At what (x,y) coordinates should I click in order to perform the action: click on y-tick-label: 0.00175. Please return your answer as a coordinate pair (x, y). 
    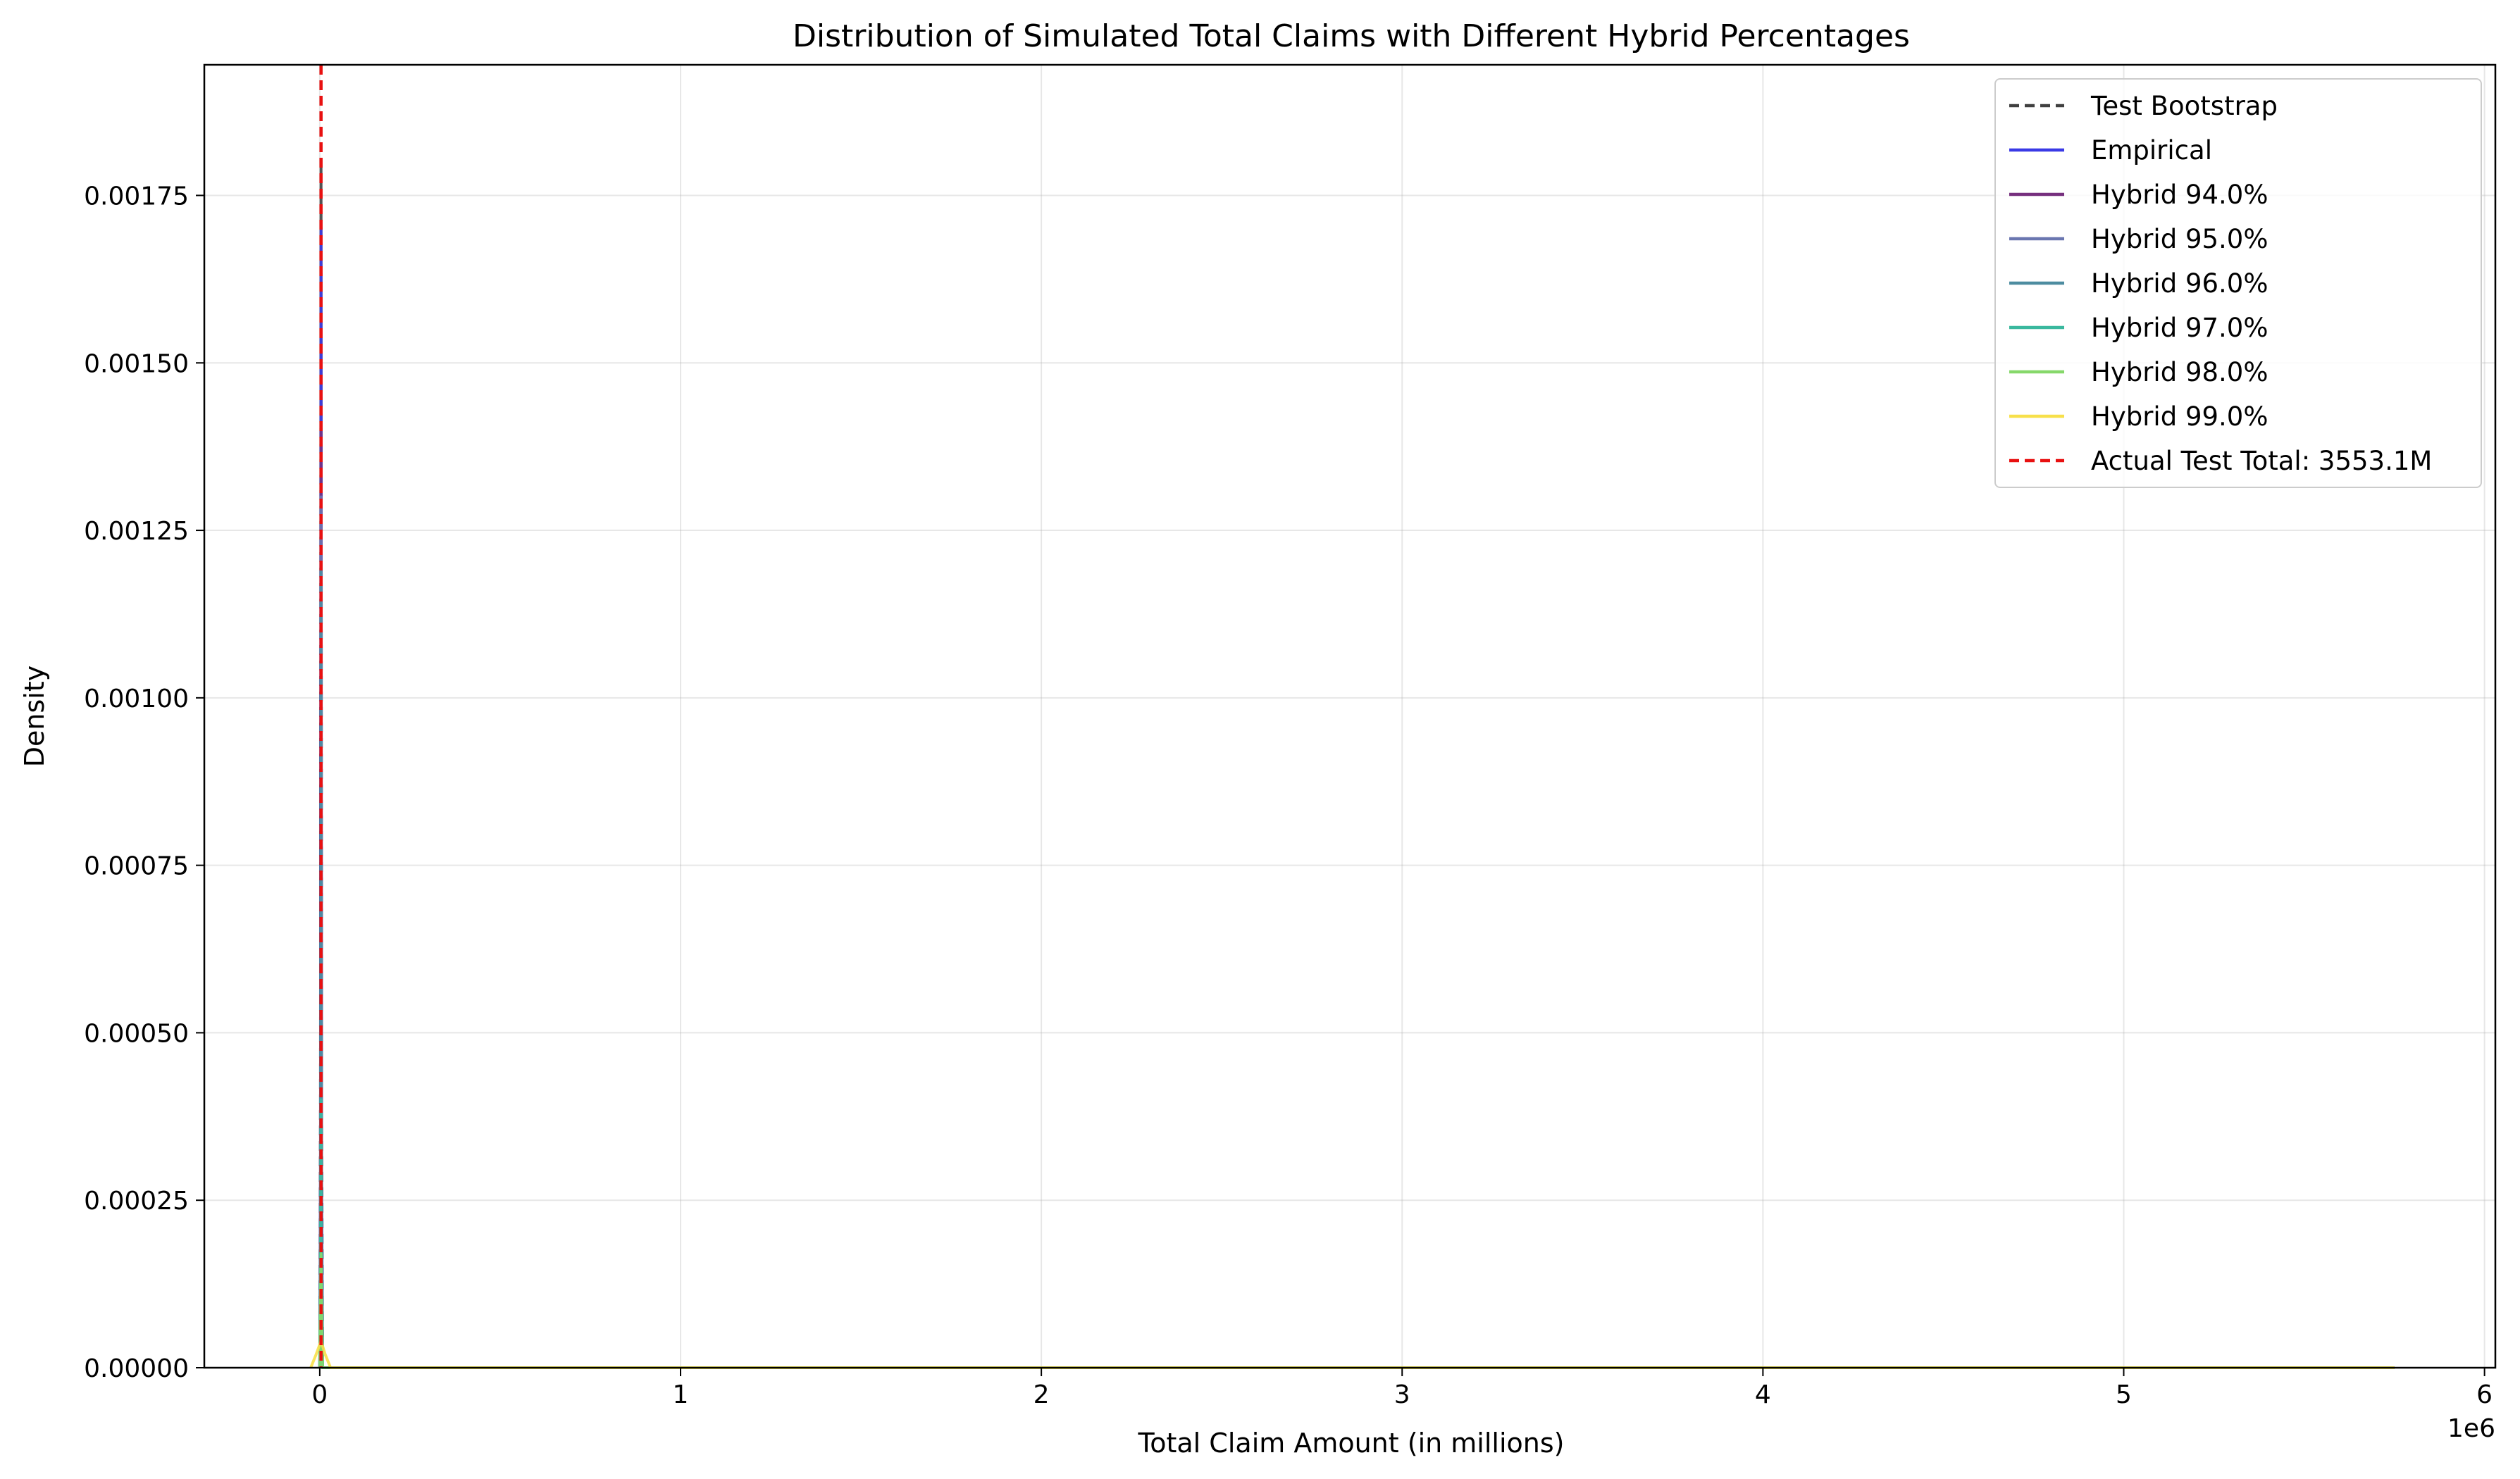
    Looking at the image, I should click on (136, 196).